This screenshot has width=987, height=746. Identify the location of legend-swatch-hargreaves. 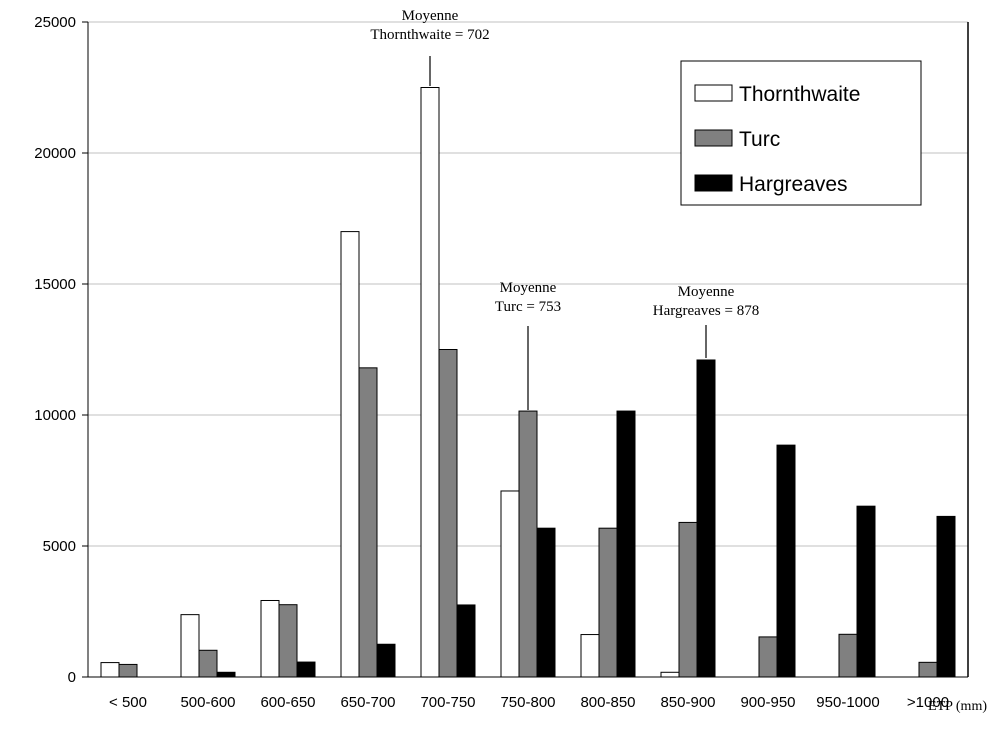
(713, 183).